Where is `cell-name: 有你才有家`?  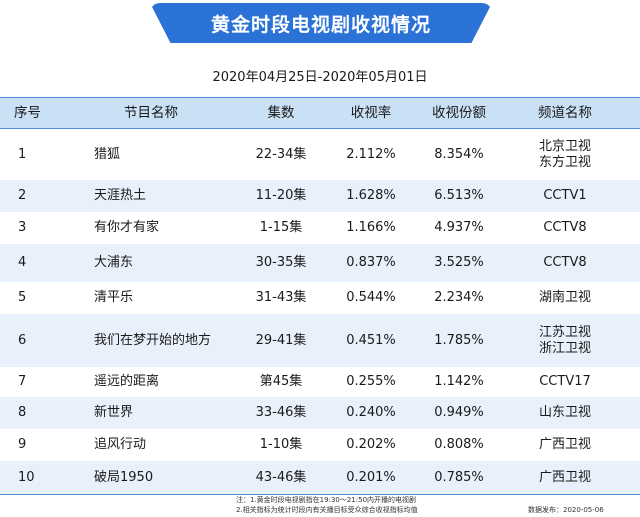
cell-name: 有你才有家 is located at coordinates (127, 227).